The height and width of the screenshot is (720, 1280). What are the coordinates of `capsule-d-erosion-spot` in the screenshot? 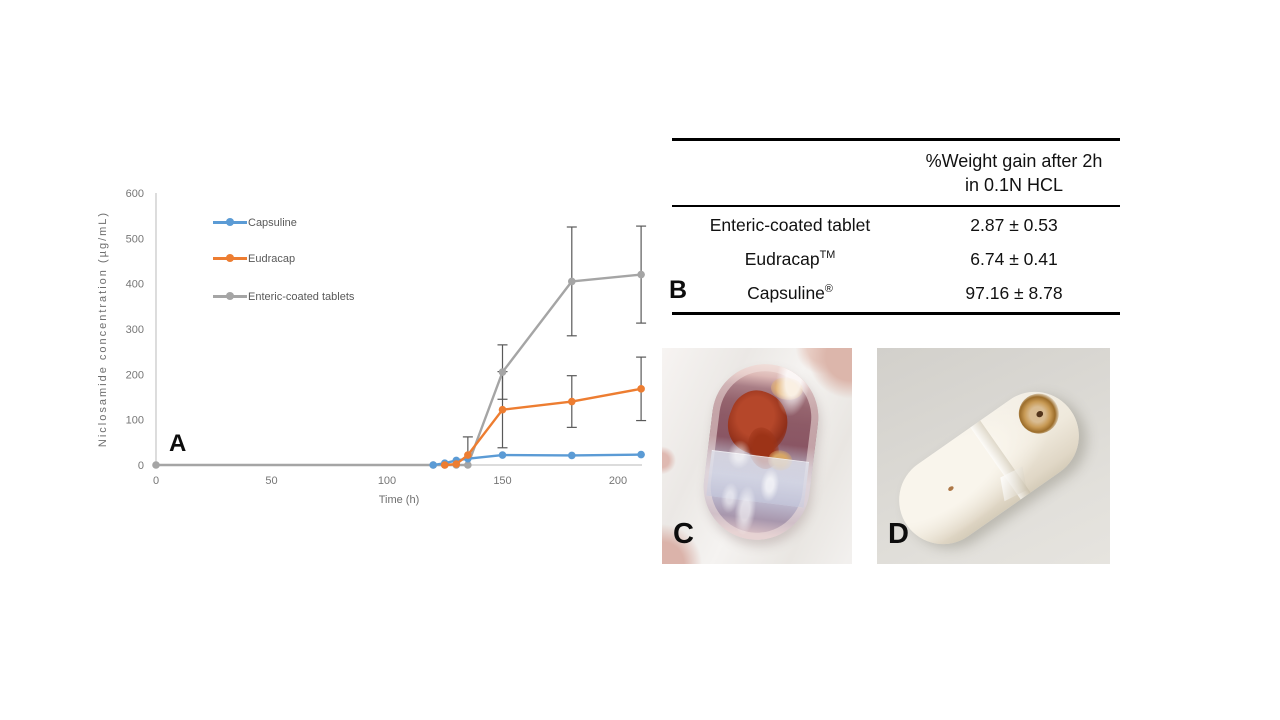 It's located at (1038, 413).